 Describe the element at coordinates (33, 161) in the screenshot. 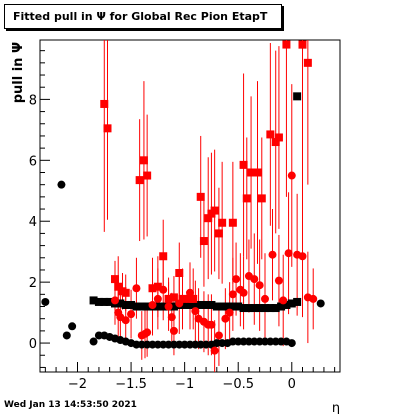

I see `y-tick-label: 6` at that location.